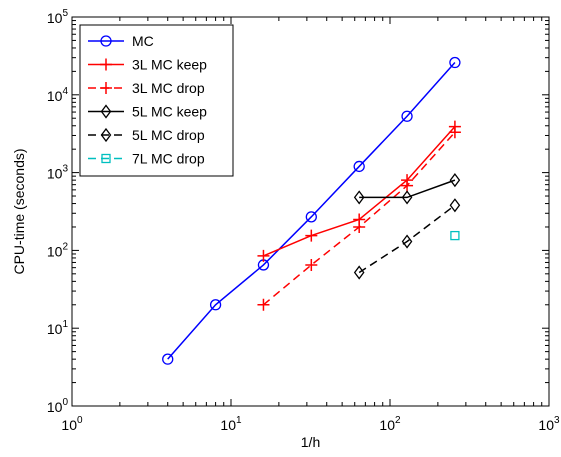 This screenshot has height=457, width=561. What do you see at coordinates (19, 211) in the screenshot?
I see `y-axis-label: CPU-time (seconds)` at bounding box center [19, 211].